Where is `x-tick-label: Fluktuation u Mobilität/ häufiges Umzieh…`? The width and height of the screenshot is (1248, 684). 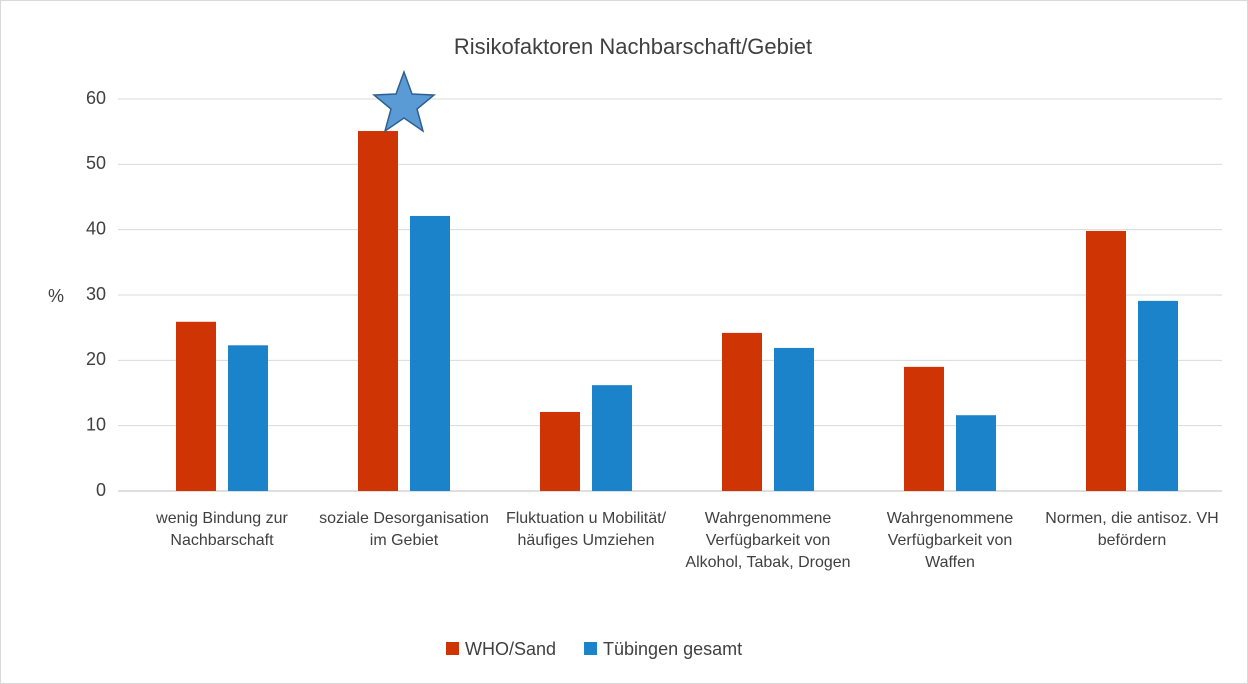 x-tick-label: Fluktuation u Mobilität/ häufiges Umzieh… is located at coordinates (586, 529).